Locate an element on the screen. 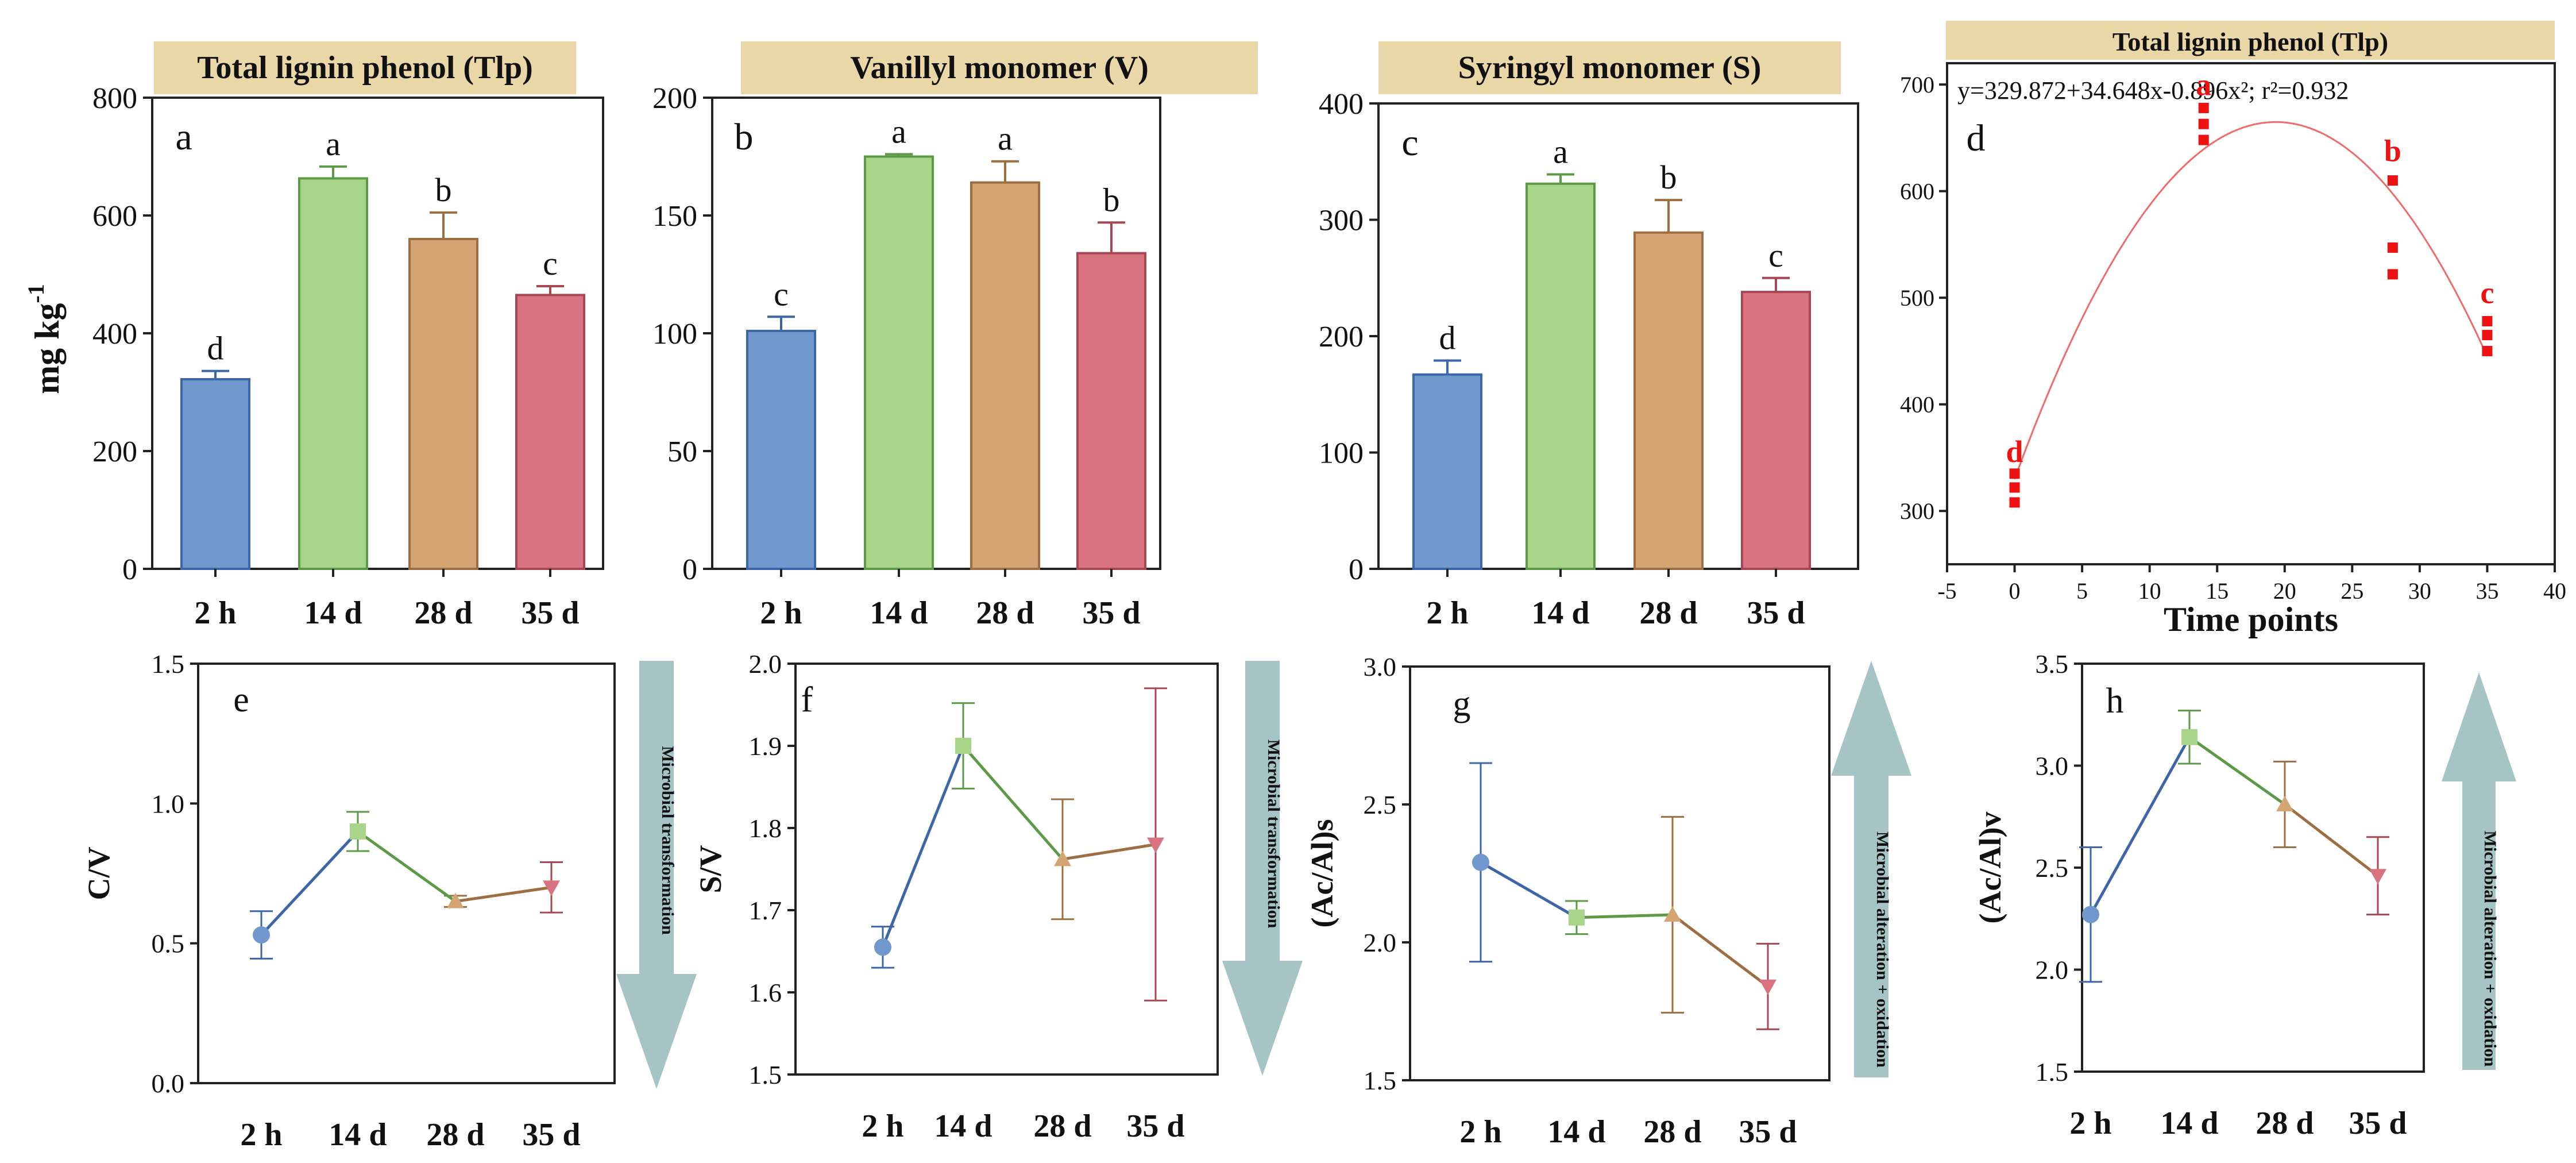  panel-c-title-box is located at coordinates (1609, 67).